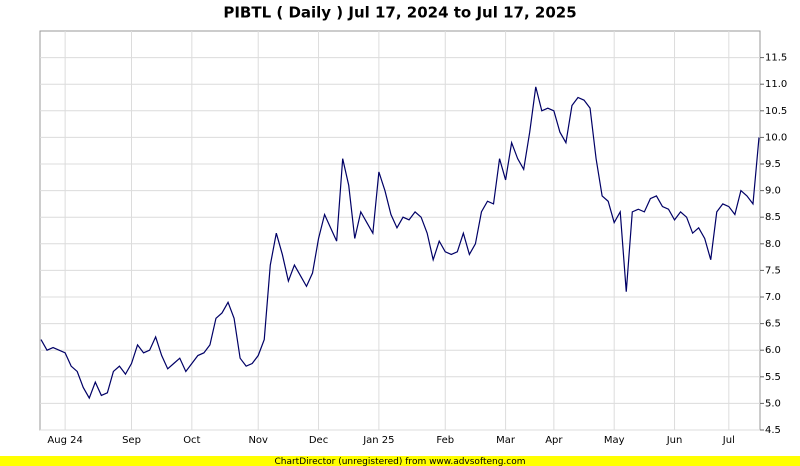 This screenshot has height=466, width=800. What do you see at coordinates (776, 111) in the screenshot?
I see `y-tick-label: 10.5` at bounding box center [776, 111].